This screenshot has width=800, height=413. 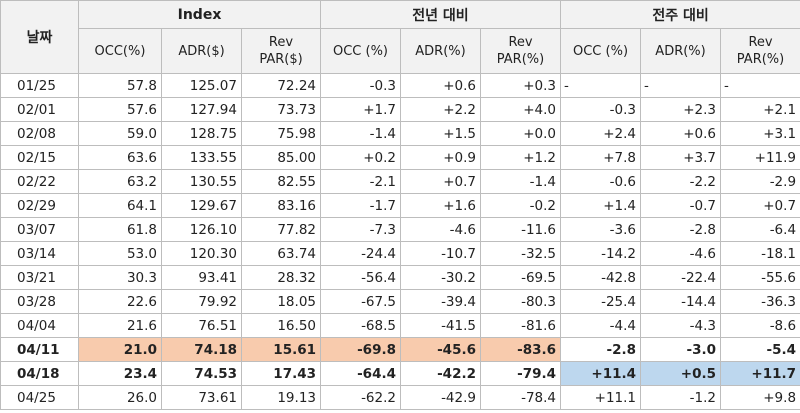 What do you see at coordinates (760, 349) in the screenshot?
I see `value-cell: -5.4` at bounding box center [760, 349].